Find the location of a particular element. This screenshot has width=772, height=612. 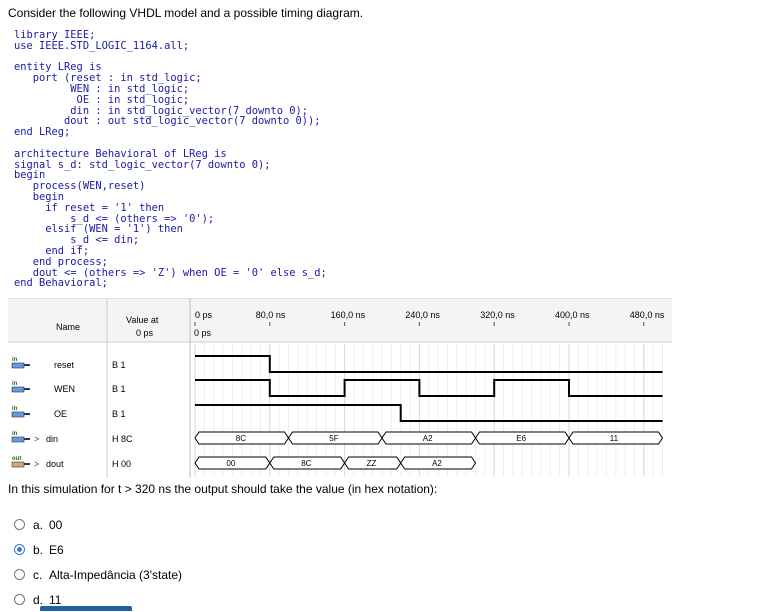

option-d-letter: d. is located at coordinates (38, 599).